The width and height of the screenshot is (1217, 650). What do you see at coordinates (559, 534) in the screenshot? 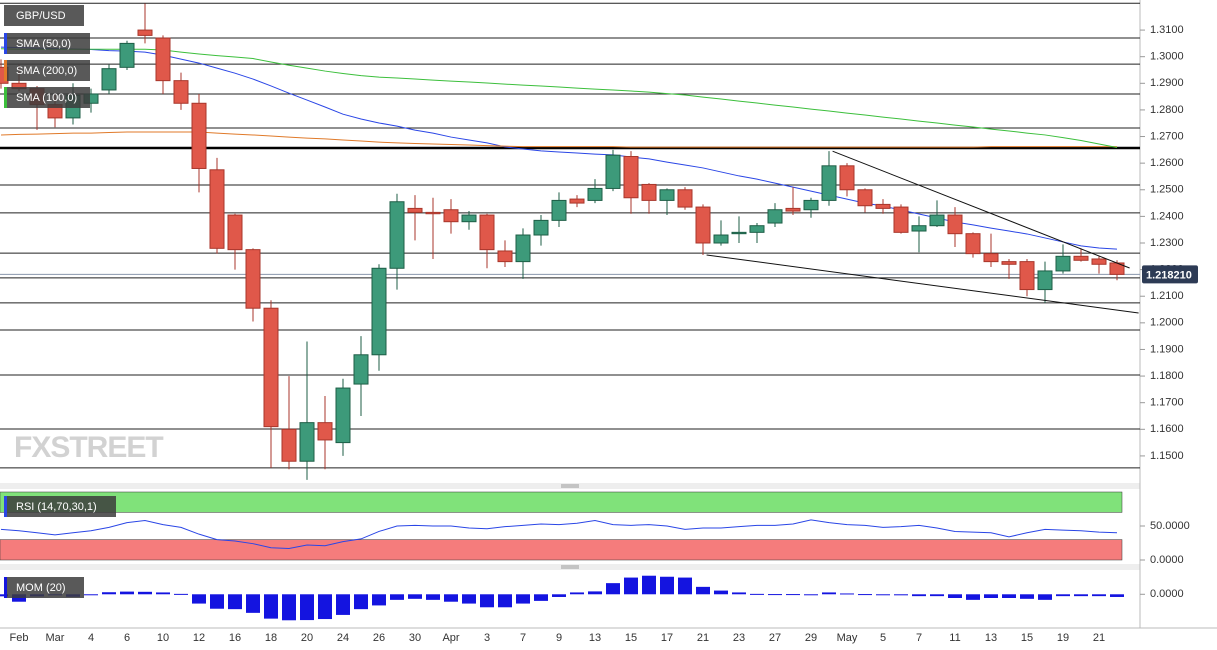
I see `rsi-line` at bounding box center [559, 534].